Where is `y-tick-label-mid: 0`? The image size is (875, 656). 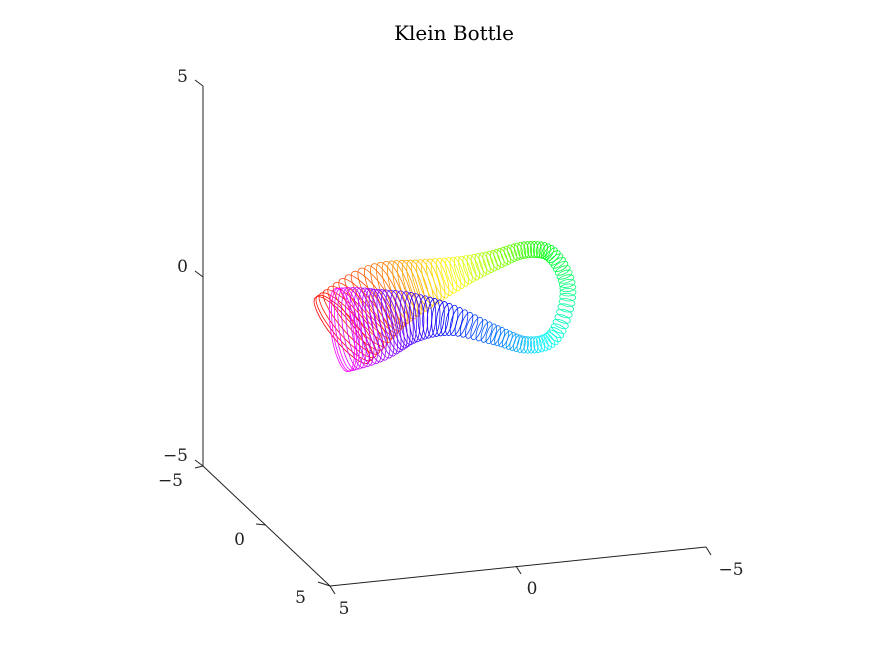 y-tick-label-mid: 0 is located at coordinates (239, 540).